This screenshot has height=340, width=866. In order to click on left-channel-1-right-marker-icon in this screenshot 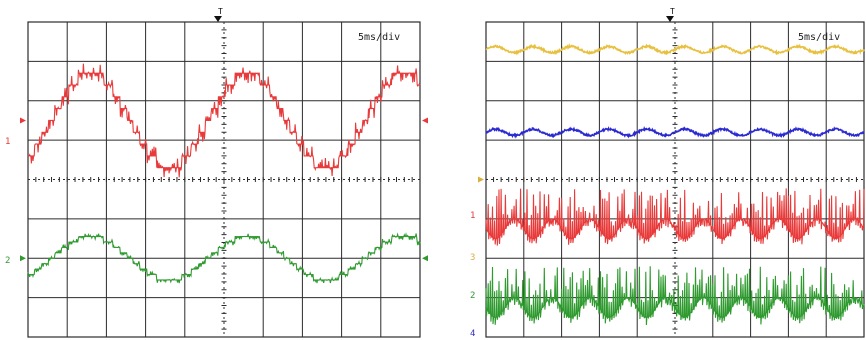, I will do `click(425, 120)`.